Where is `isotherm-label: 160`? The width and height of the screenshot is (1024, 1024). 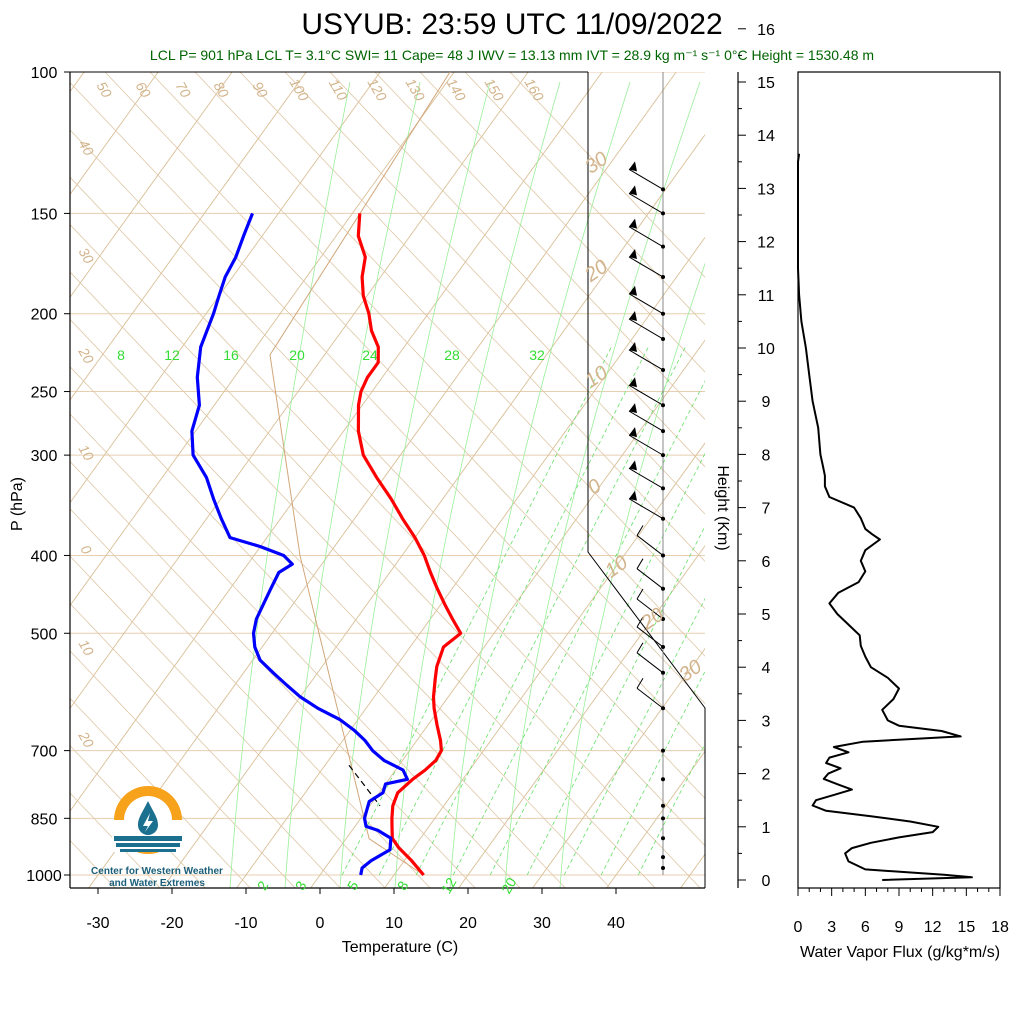
isotherm-label: 160 is located at coordinates (535, 89).